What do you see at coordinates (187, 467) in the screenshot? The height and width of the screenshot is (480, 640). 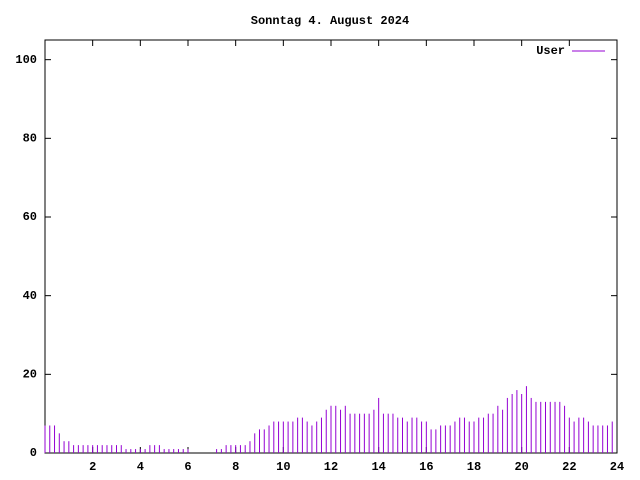 I see `x-tick-label: 6` at bounding box center [187, 467].